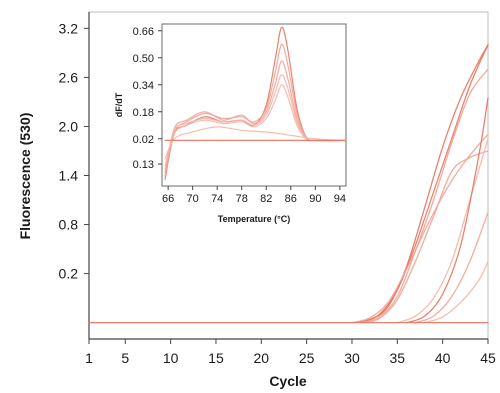 The width and height of the screenshot is (500, 393). Describe the element at coordinates (119, 104) in the screenshot. I see `inset-y-axis-title: dF/dT` at that location.